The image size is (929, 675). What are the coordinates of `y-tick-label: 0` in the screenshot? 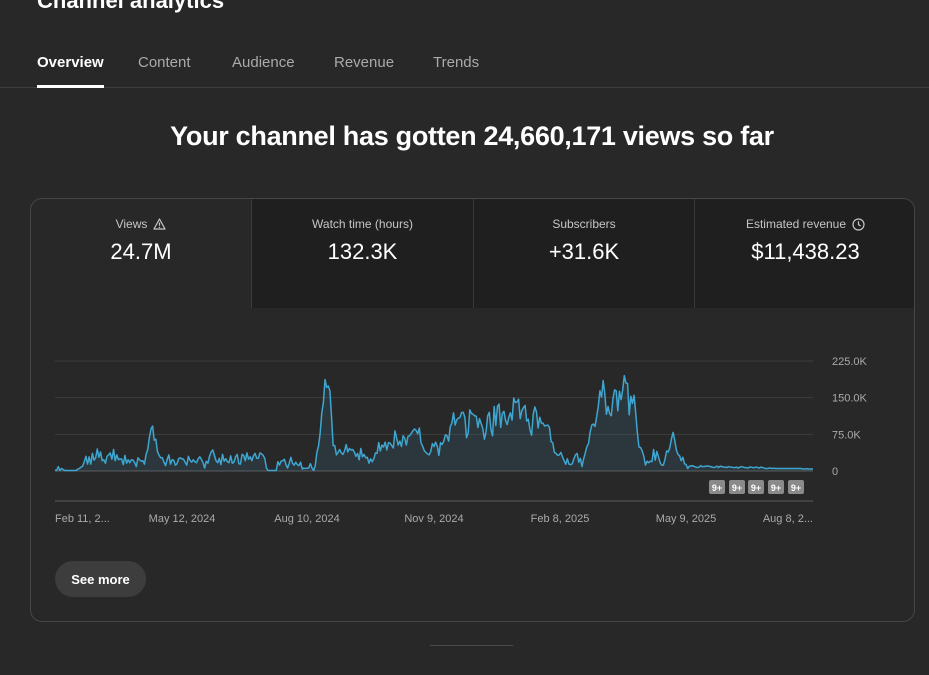 It's located at (835, 472).